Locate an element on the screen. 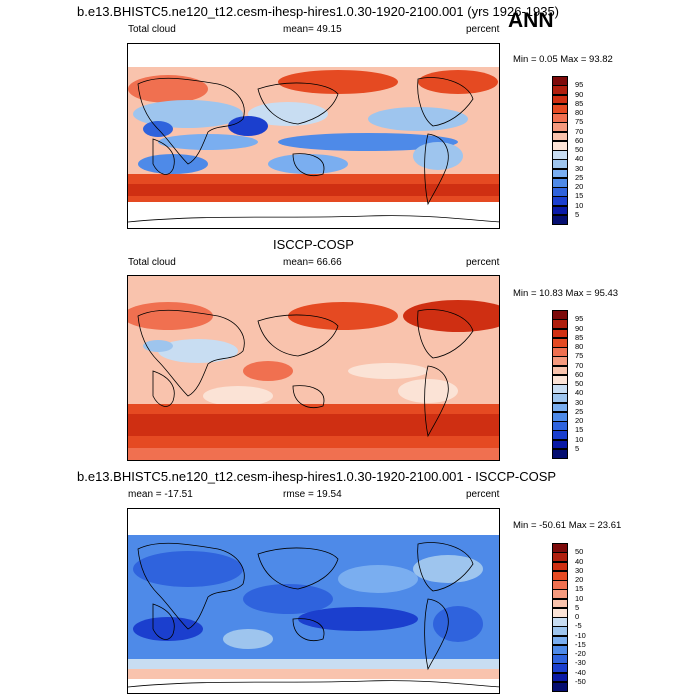 The width and height of the screenshot is (700, 700). panel2-map is located at coordinates (313, 368).